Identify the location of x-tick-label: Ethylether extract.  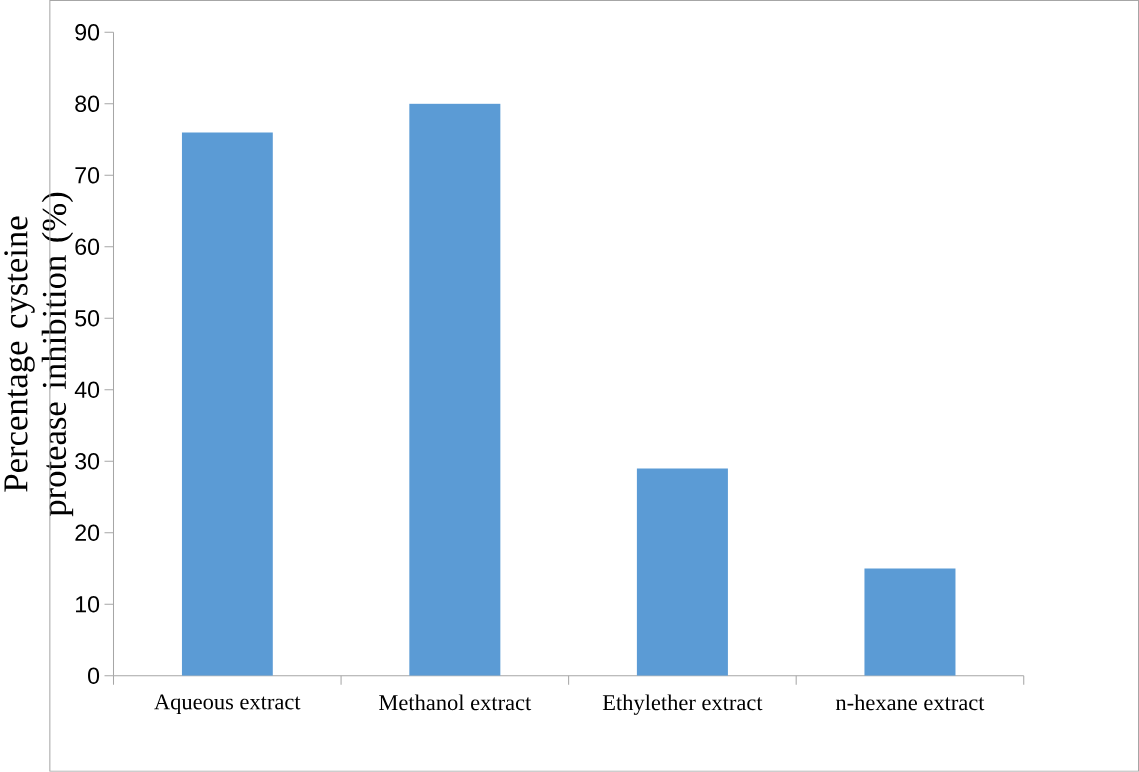
(682, 704).